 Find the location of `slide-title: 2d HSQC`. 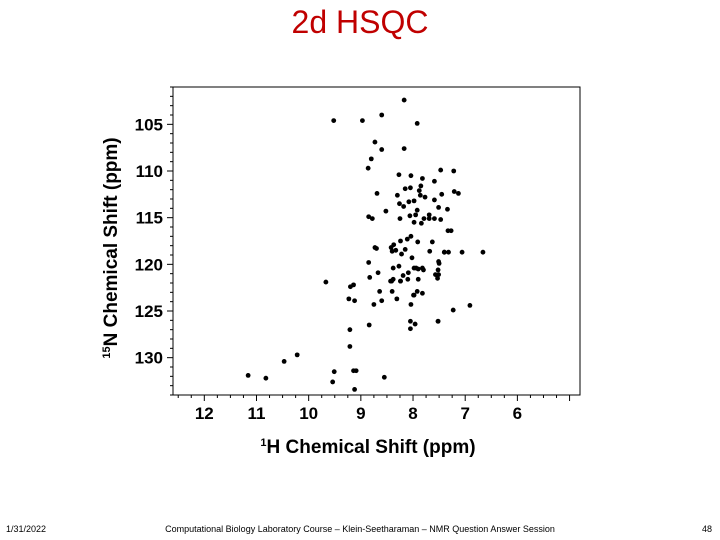

slide-title: 2d HSQC is located at coordinates (360, 22).